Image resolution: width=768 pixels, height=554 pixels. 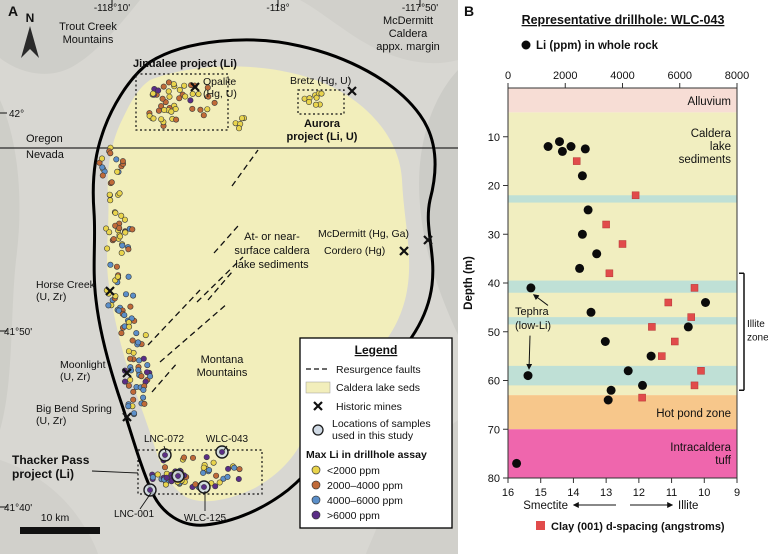 What do you see at coordinates (200, 472) in the screenshot?
I see `thacker-pass-project-area` at bounding box center [200, 472].